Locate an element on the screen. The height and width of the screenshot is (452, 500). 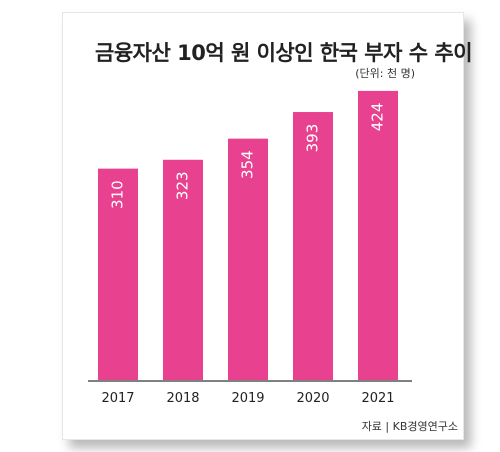
bar-2017 is located at coordinates (118, 274).